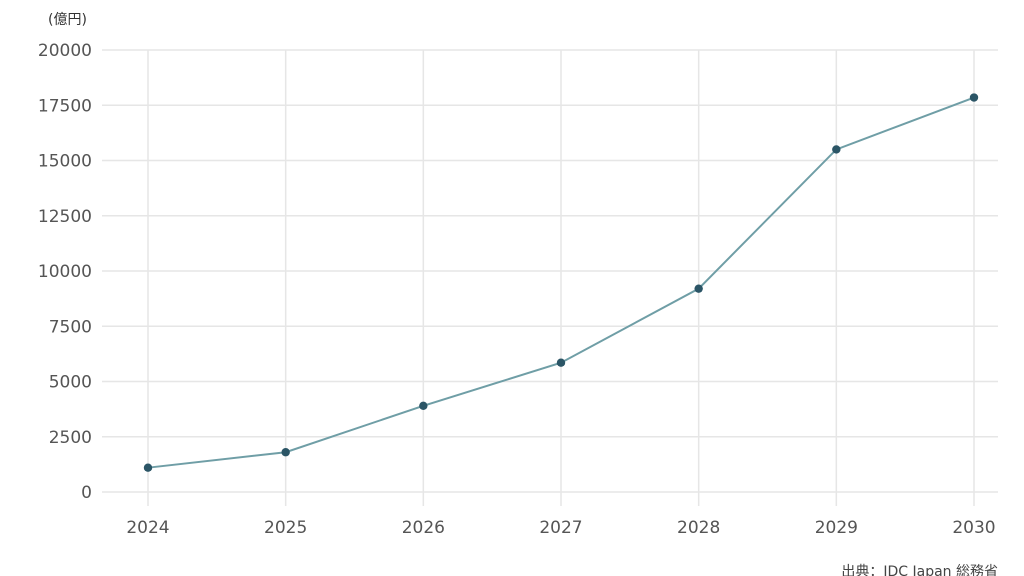 The image size is (1024, 576). I want to click on x-tick-label: 2027, so click(560, 528).